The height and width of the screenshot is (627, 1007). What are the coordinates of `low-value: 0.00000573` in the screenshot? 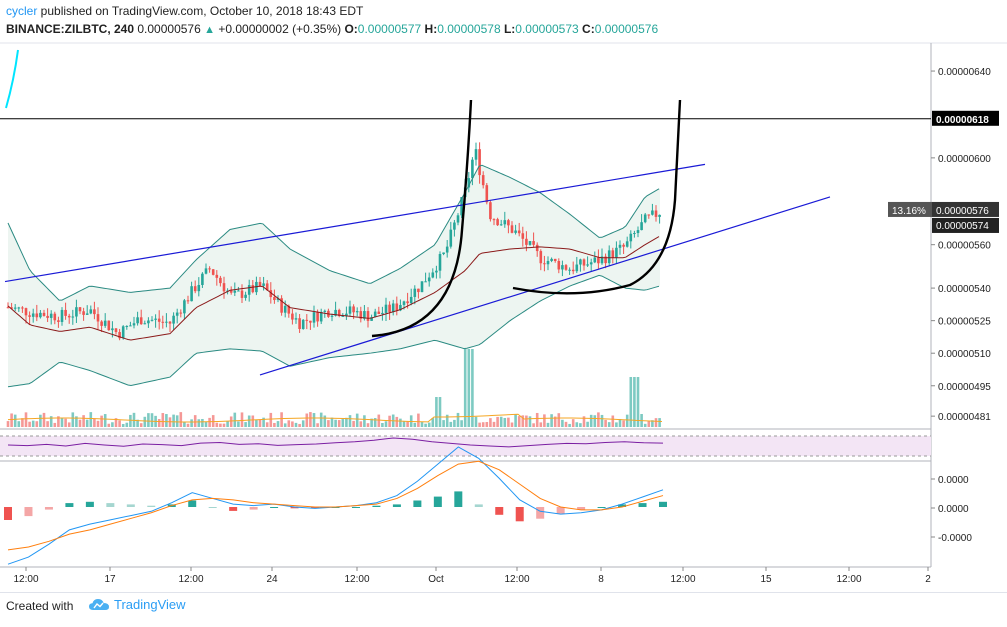 It's located at (547, 29).